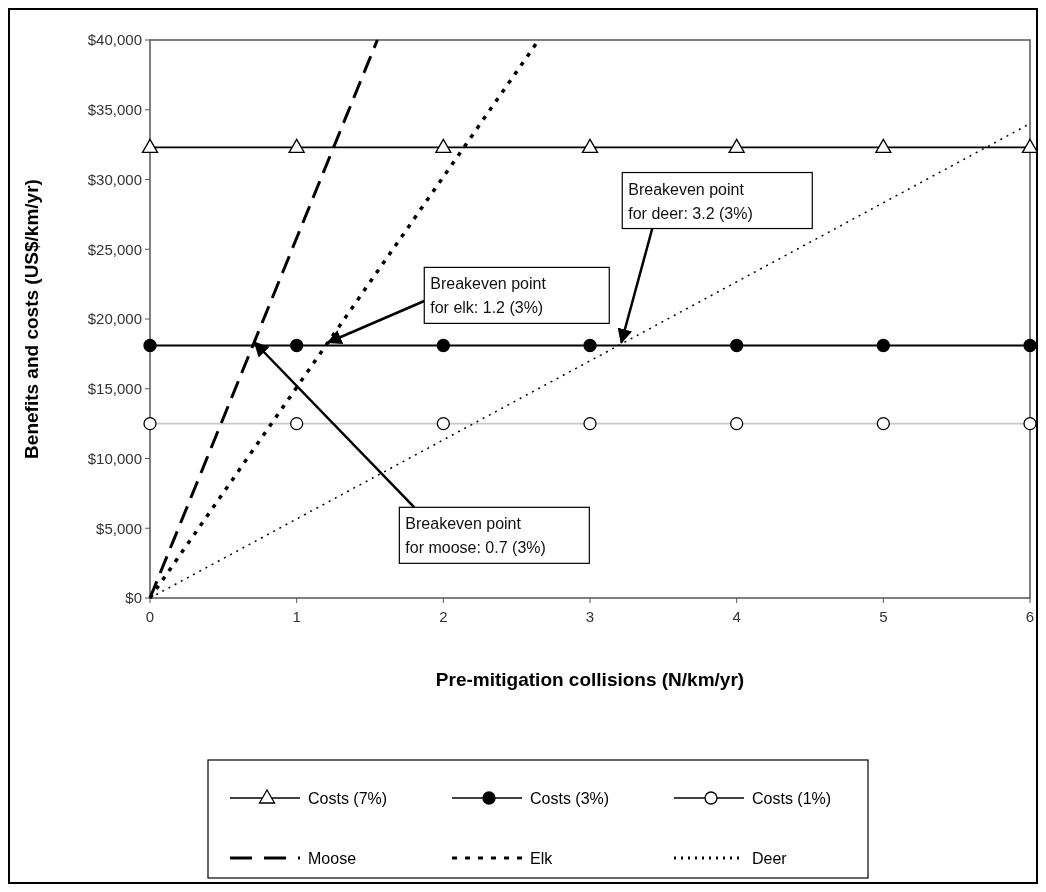  I want to click on y-tick-label: $30,000, so click(114, 179).